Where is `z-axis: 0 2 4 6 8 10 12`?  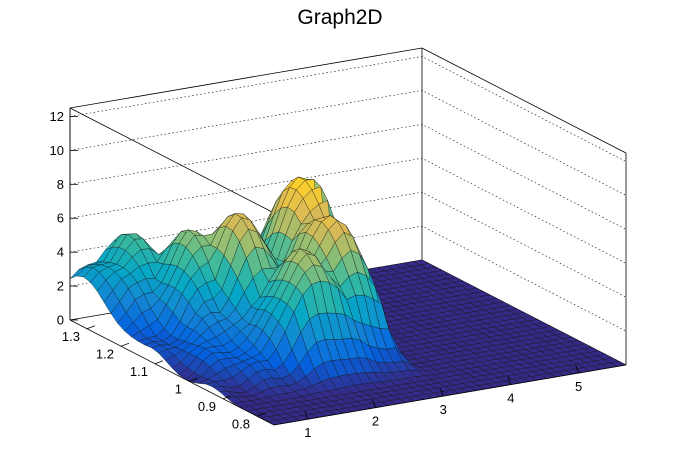
z-axis: 0 2 4 6 8 10 12 is located at coordinates (64, 218).